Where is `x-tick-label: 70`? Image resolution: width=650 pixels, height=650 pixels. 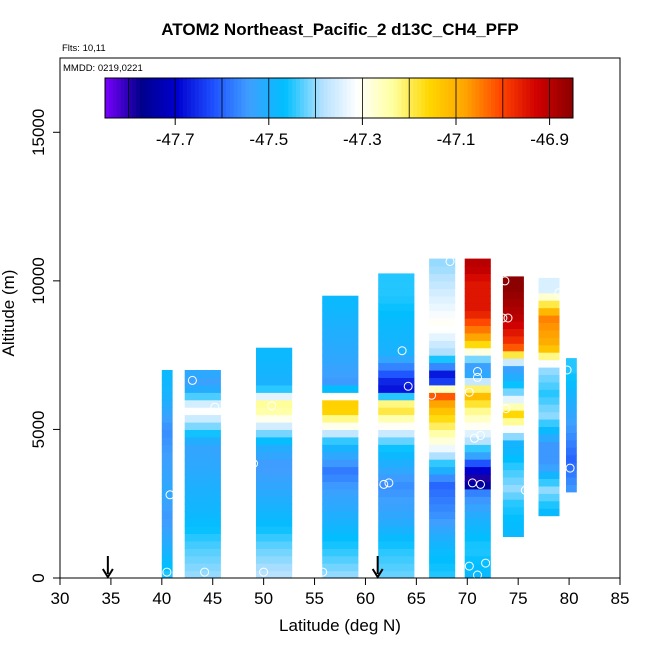 x-tick-label: 70 is located at coordinates (467, 598).